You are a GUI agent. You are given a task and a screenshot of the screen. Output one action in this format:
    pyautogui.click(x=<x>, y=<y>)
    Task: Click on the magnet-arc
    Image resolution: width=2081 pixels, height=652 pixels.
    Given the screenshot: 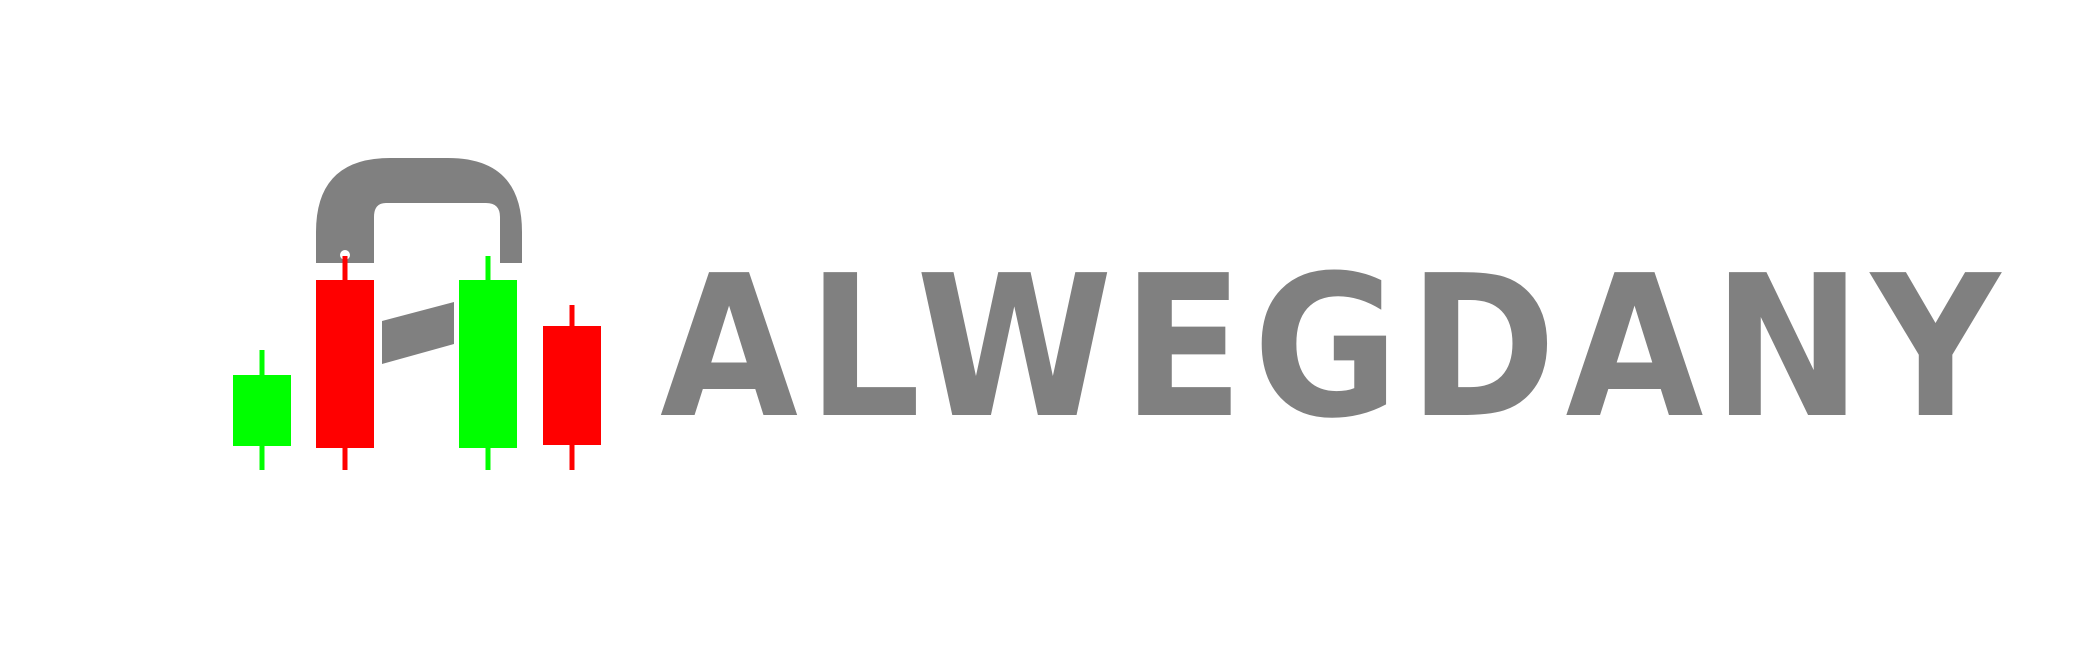 What is the action you would take?
    pyautogui.click(x=419, y=210)
    